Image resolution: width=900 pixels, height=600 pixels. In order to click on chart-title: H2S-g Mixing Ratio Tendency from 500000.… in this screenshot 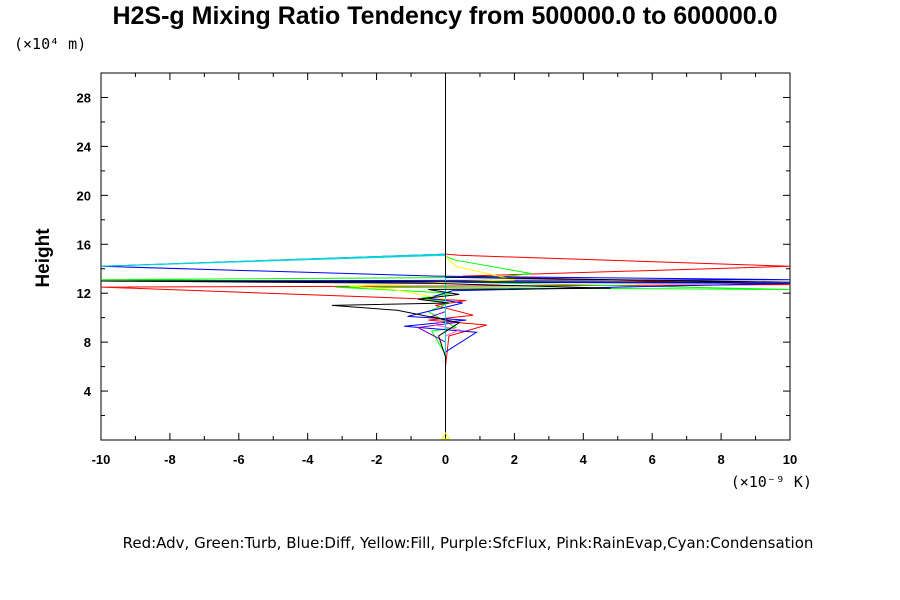, I will do `click(444, 16)`.